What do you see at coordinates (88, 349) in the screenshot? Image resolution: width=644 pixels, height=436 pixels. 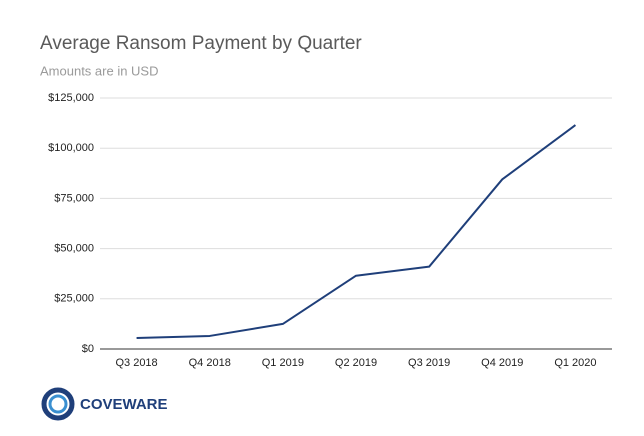 I see `y-tick-label: $0` at bounding box center [88, 349].